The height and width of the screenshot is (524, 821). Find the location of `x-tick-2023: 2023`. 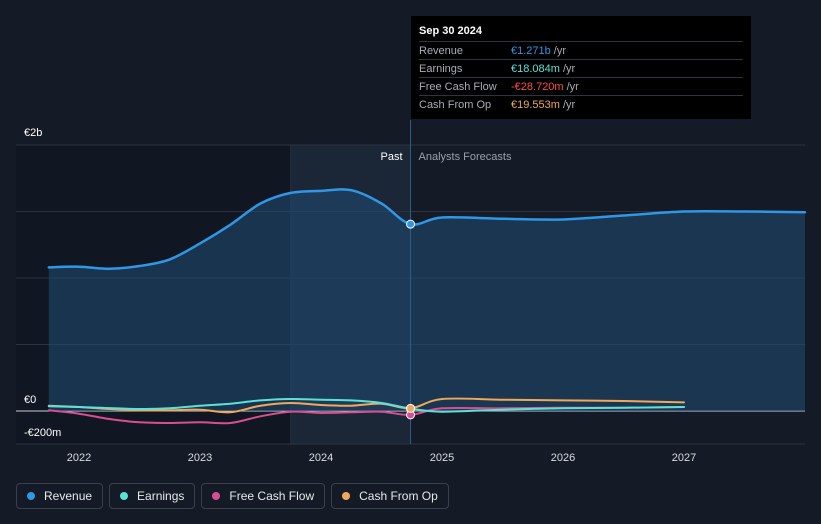

x-tick-2023: 2023 is located at coordinates (200, 458).